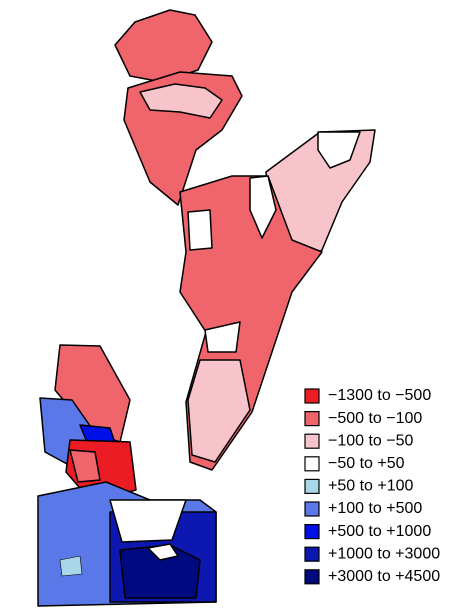 The height and width of the screenshot is (610, 474). What do you see at coordinates (379, 531) in the screenshot?
I see `legend-label: +500 to +1000` at bounding box center [379, 531].